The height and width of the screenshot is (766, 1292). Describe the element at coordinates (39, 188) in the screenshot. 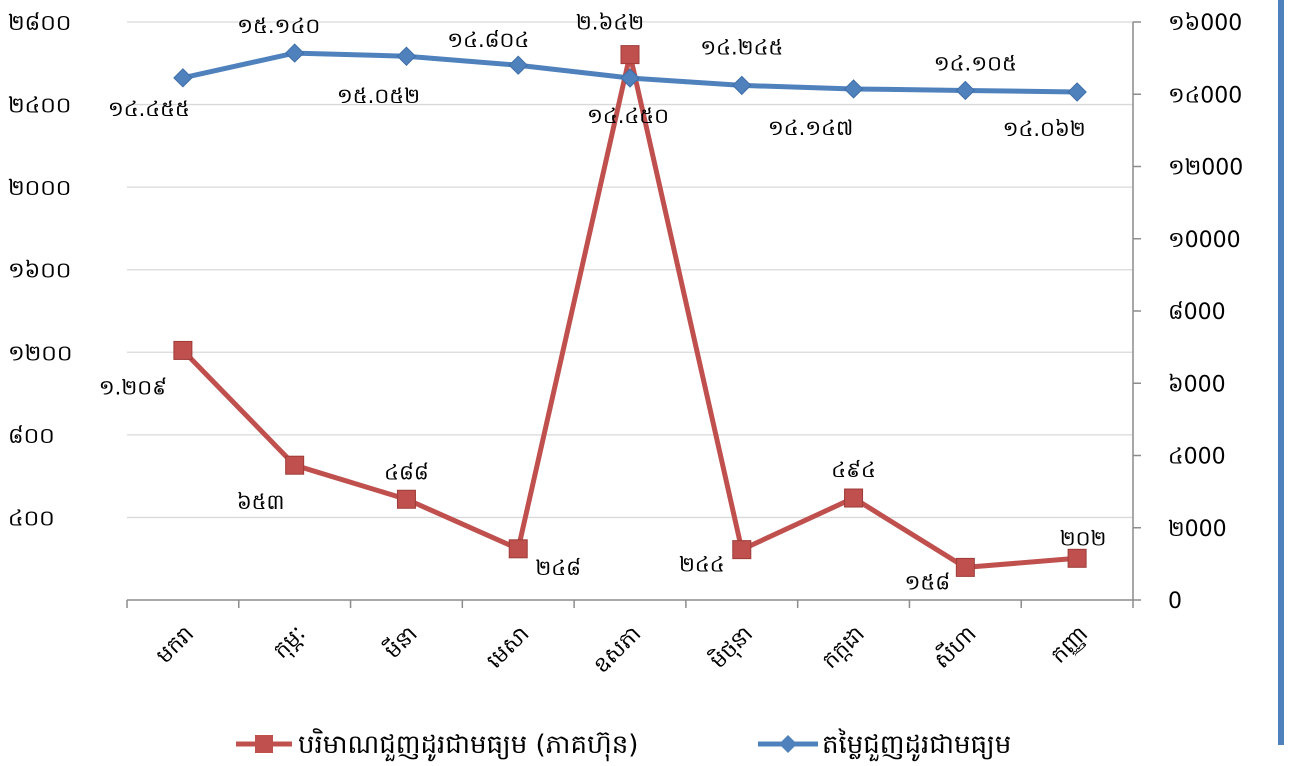

I see `left-y-tick-label: ២០០០` at that location.